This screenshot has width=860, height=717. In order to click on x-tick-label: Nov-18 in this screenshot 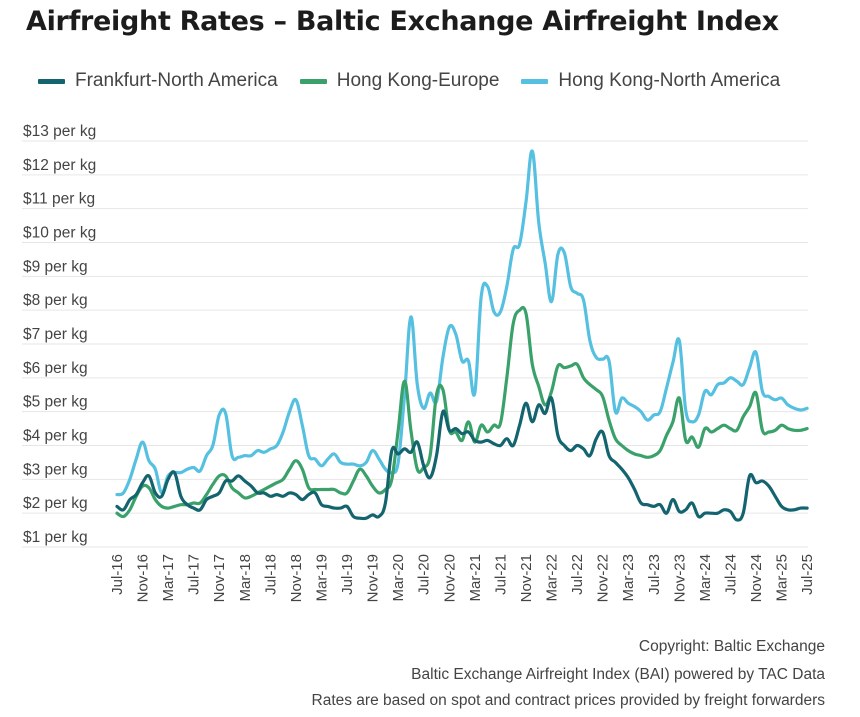, I will do `click(296, 578)`.